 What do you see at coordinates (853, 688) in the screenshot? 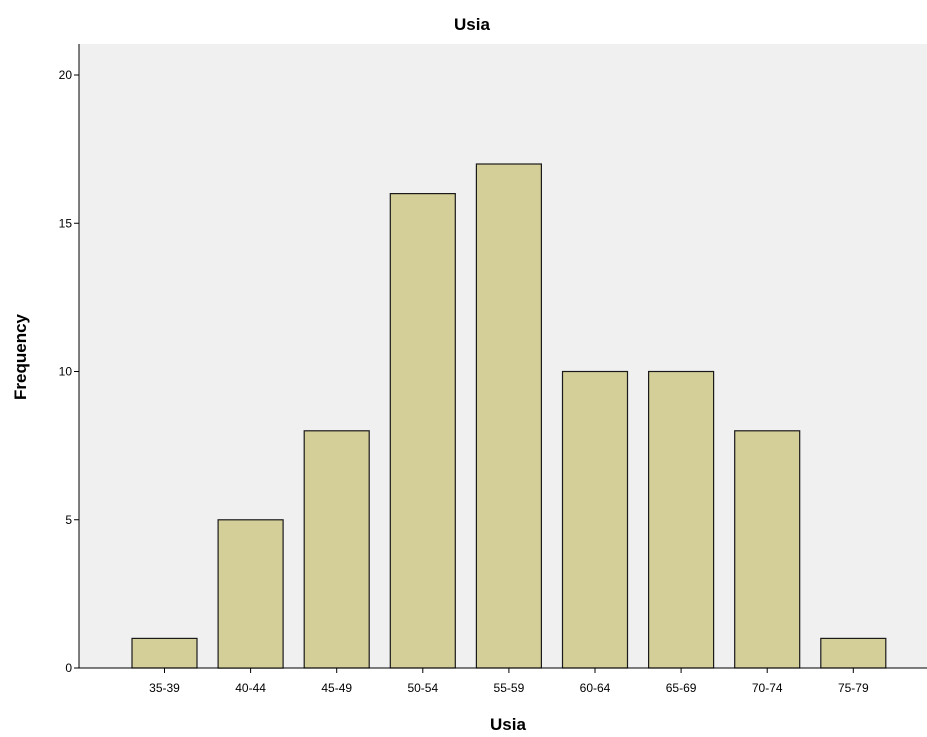
I see `x-tick-label-75-79: 75-79` at bounding box center [853, 688].